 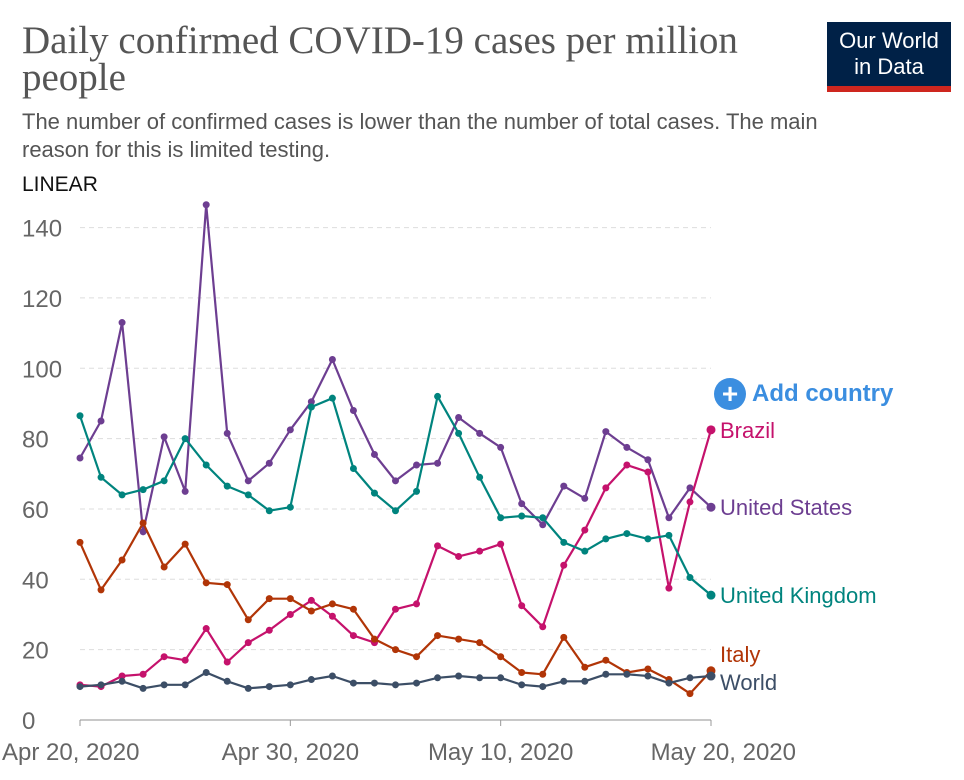 I want to click on plus-circle-icon: +, so click(x=730, y=394).